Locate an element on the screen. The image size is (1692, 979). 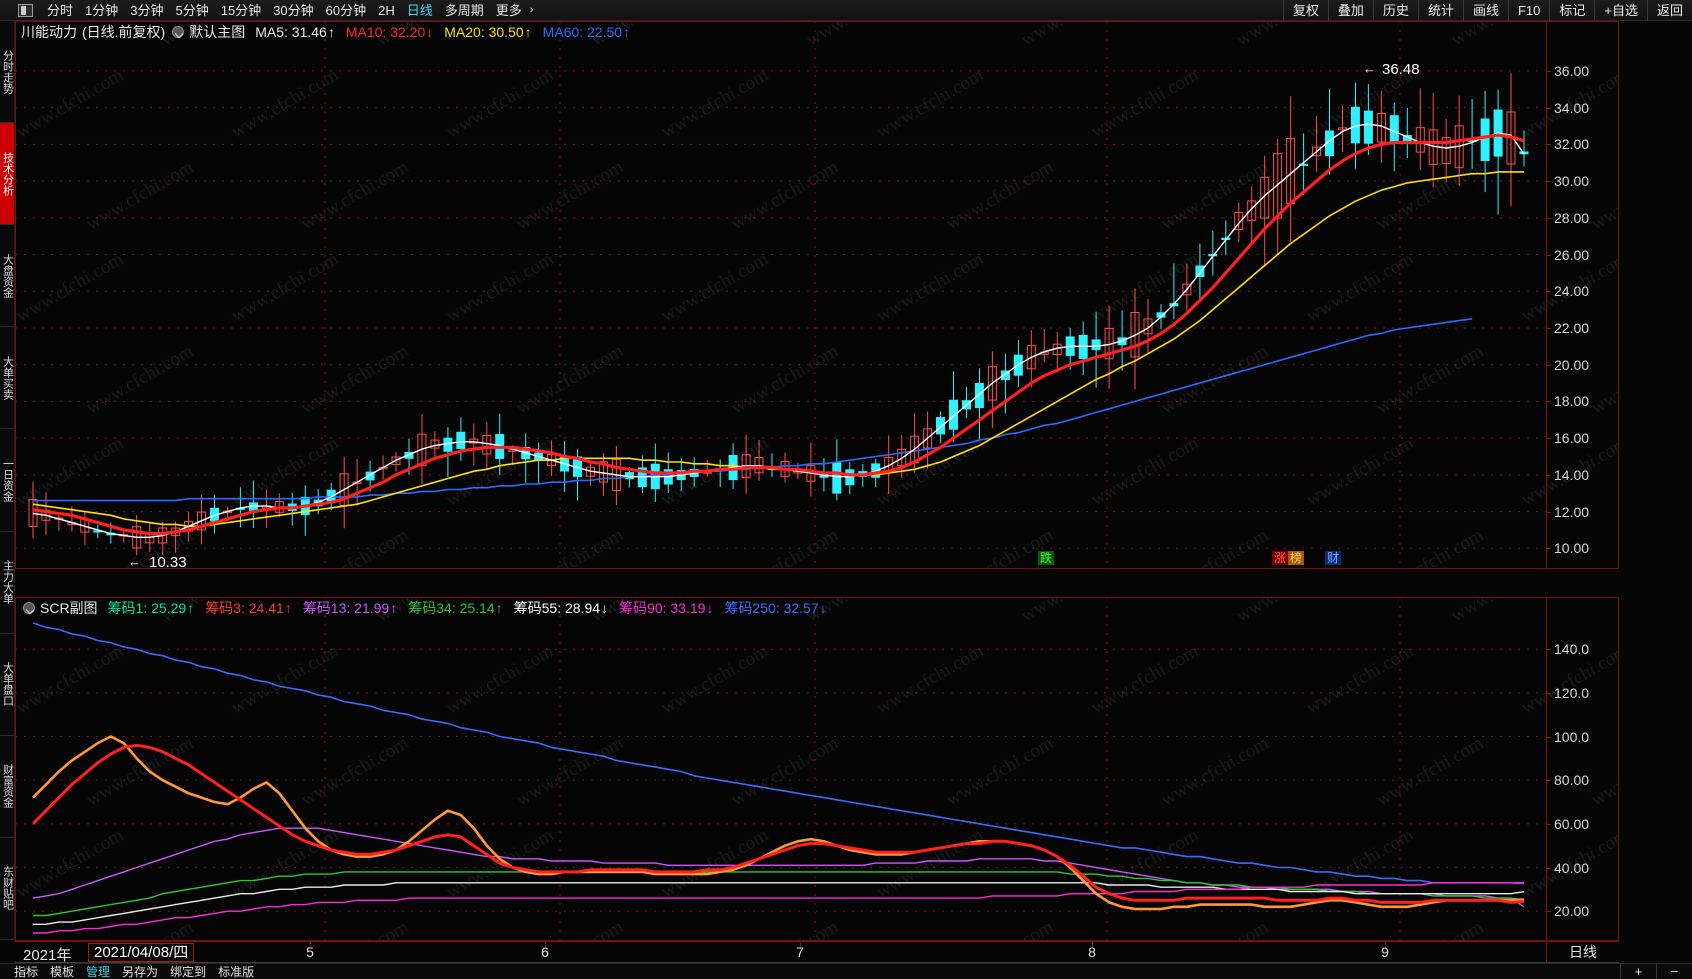
tongji-button: 统计 is located at coordinates (1440, 10).